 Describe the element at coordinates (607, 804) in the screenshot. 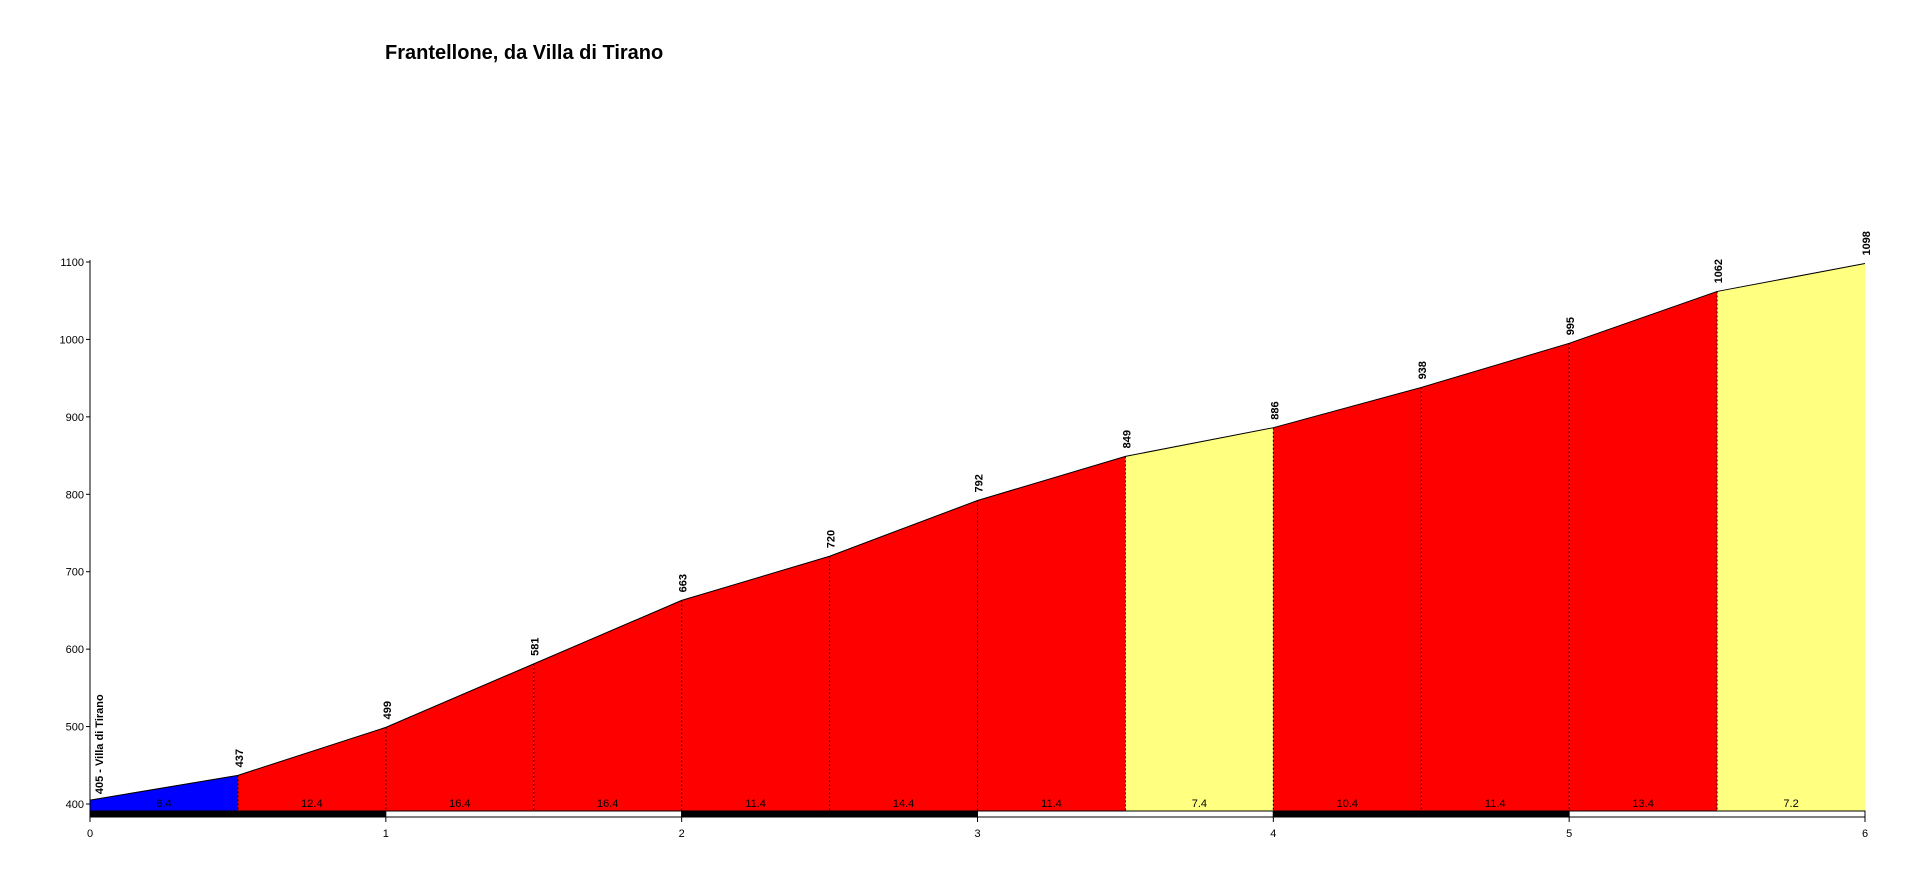

I see `gradient-label-3: 16.4` at that location.